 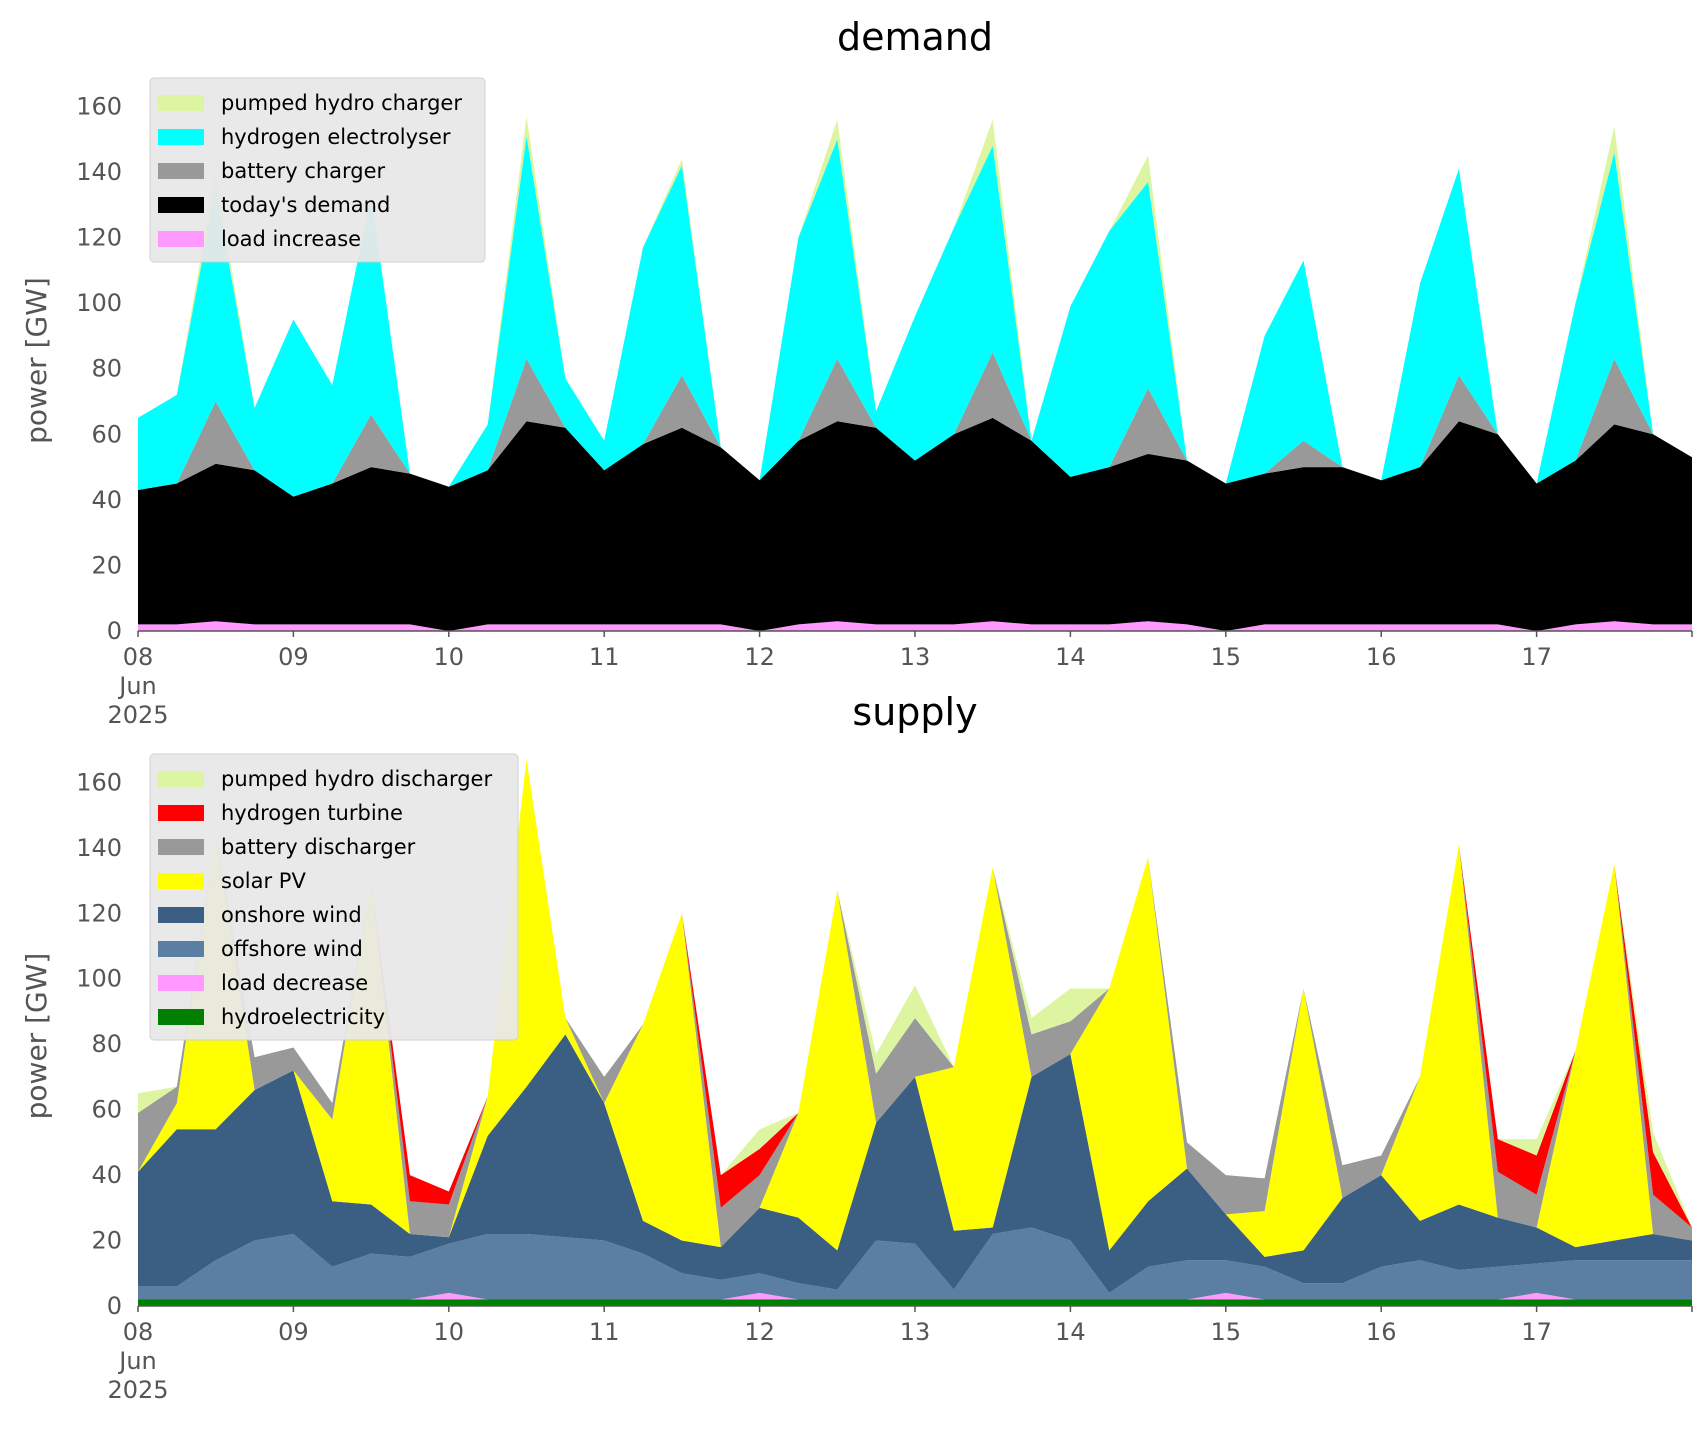 I want to click on legend-entry: pumped hydro discharger, so click(x=356, y=779).